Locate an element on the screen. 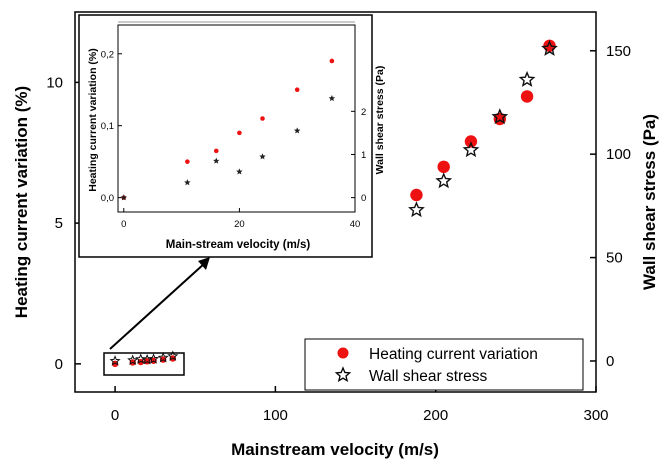 The height and width of the screenshot is (466, 665). main-x-ticks: 0 100 200 300 is located at coordinates (360, 405).